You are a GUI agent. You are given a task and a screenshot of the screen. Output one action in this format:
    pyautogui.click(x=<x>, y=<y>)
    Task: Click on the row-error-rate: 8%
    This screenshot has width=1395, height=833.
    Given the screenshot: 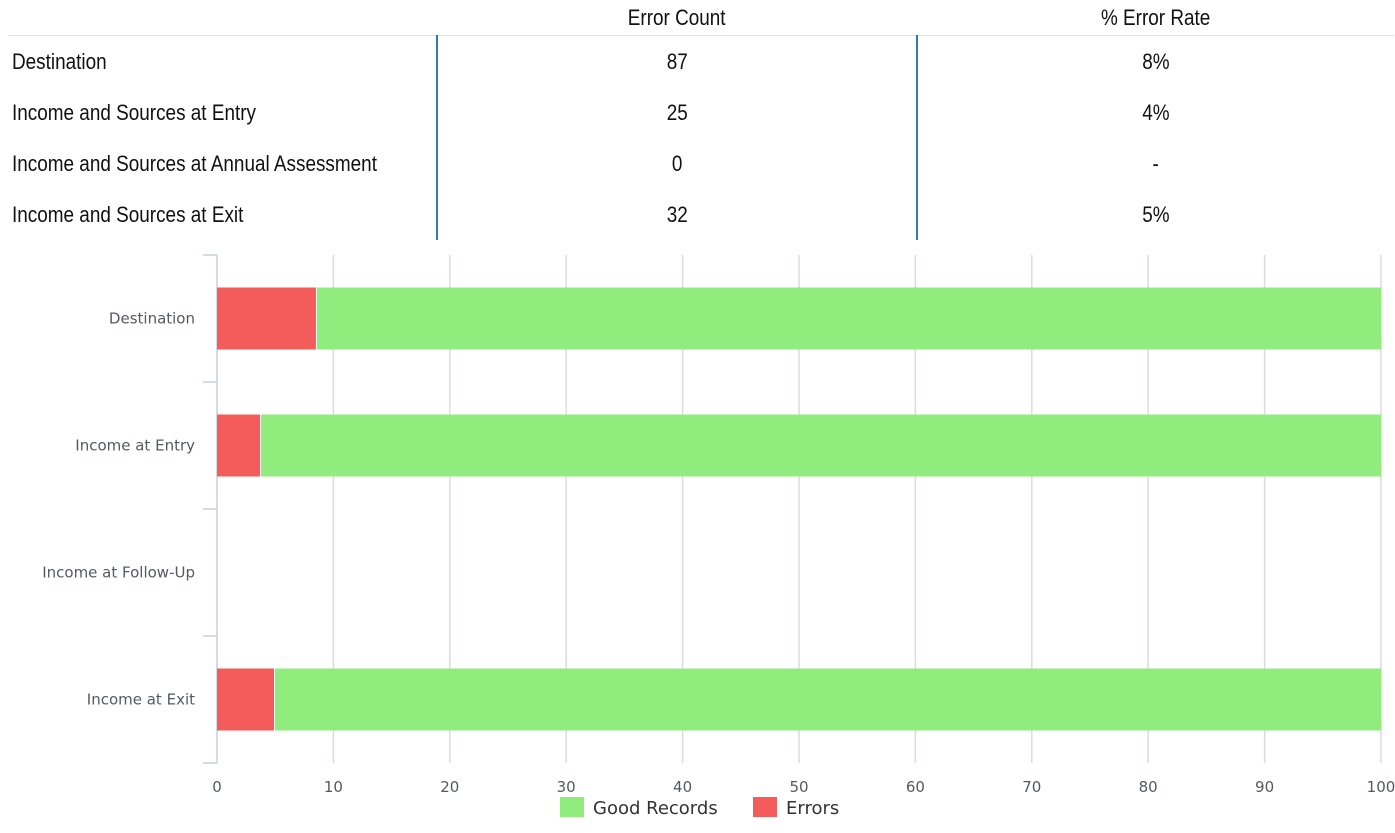 What is the action you would take?
    pyautogui.click(x=1154, y=61)
    